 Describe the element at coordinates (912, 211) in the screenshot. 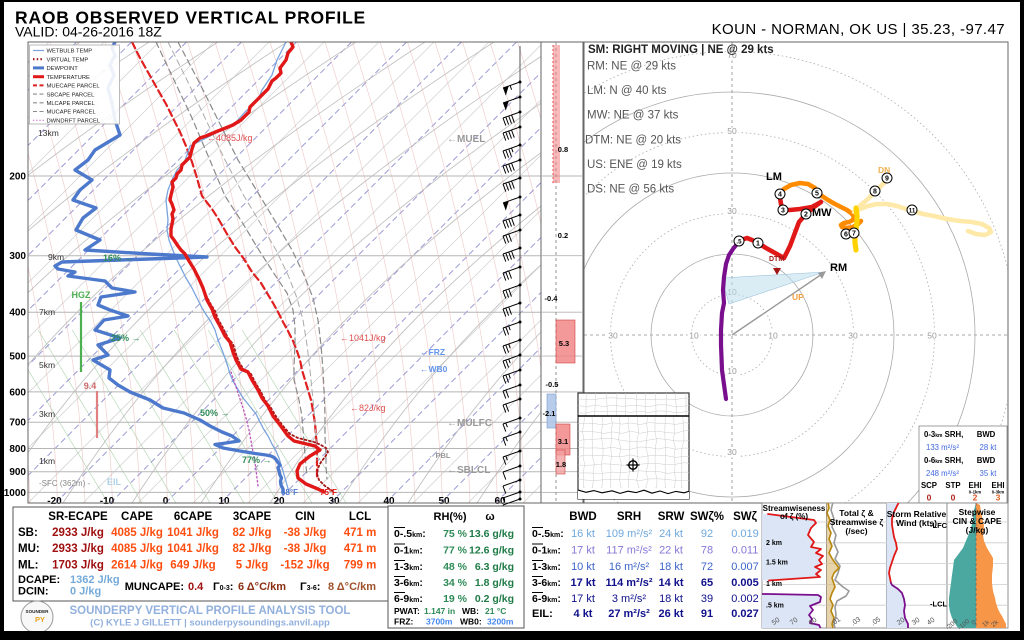

I see `svg-text: 11` at that location.